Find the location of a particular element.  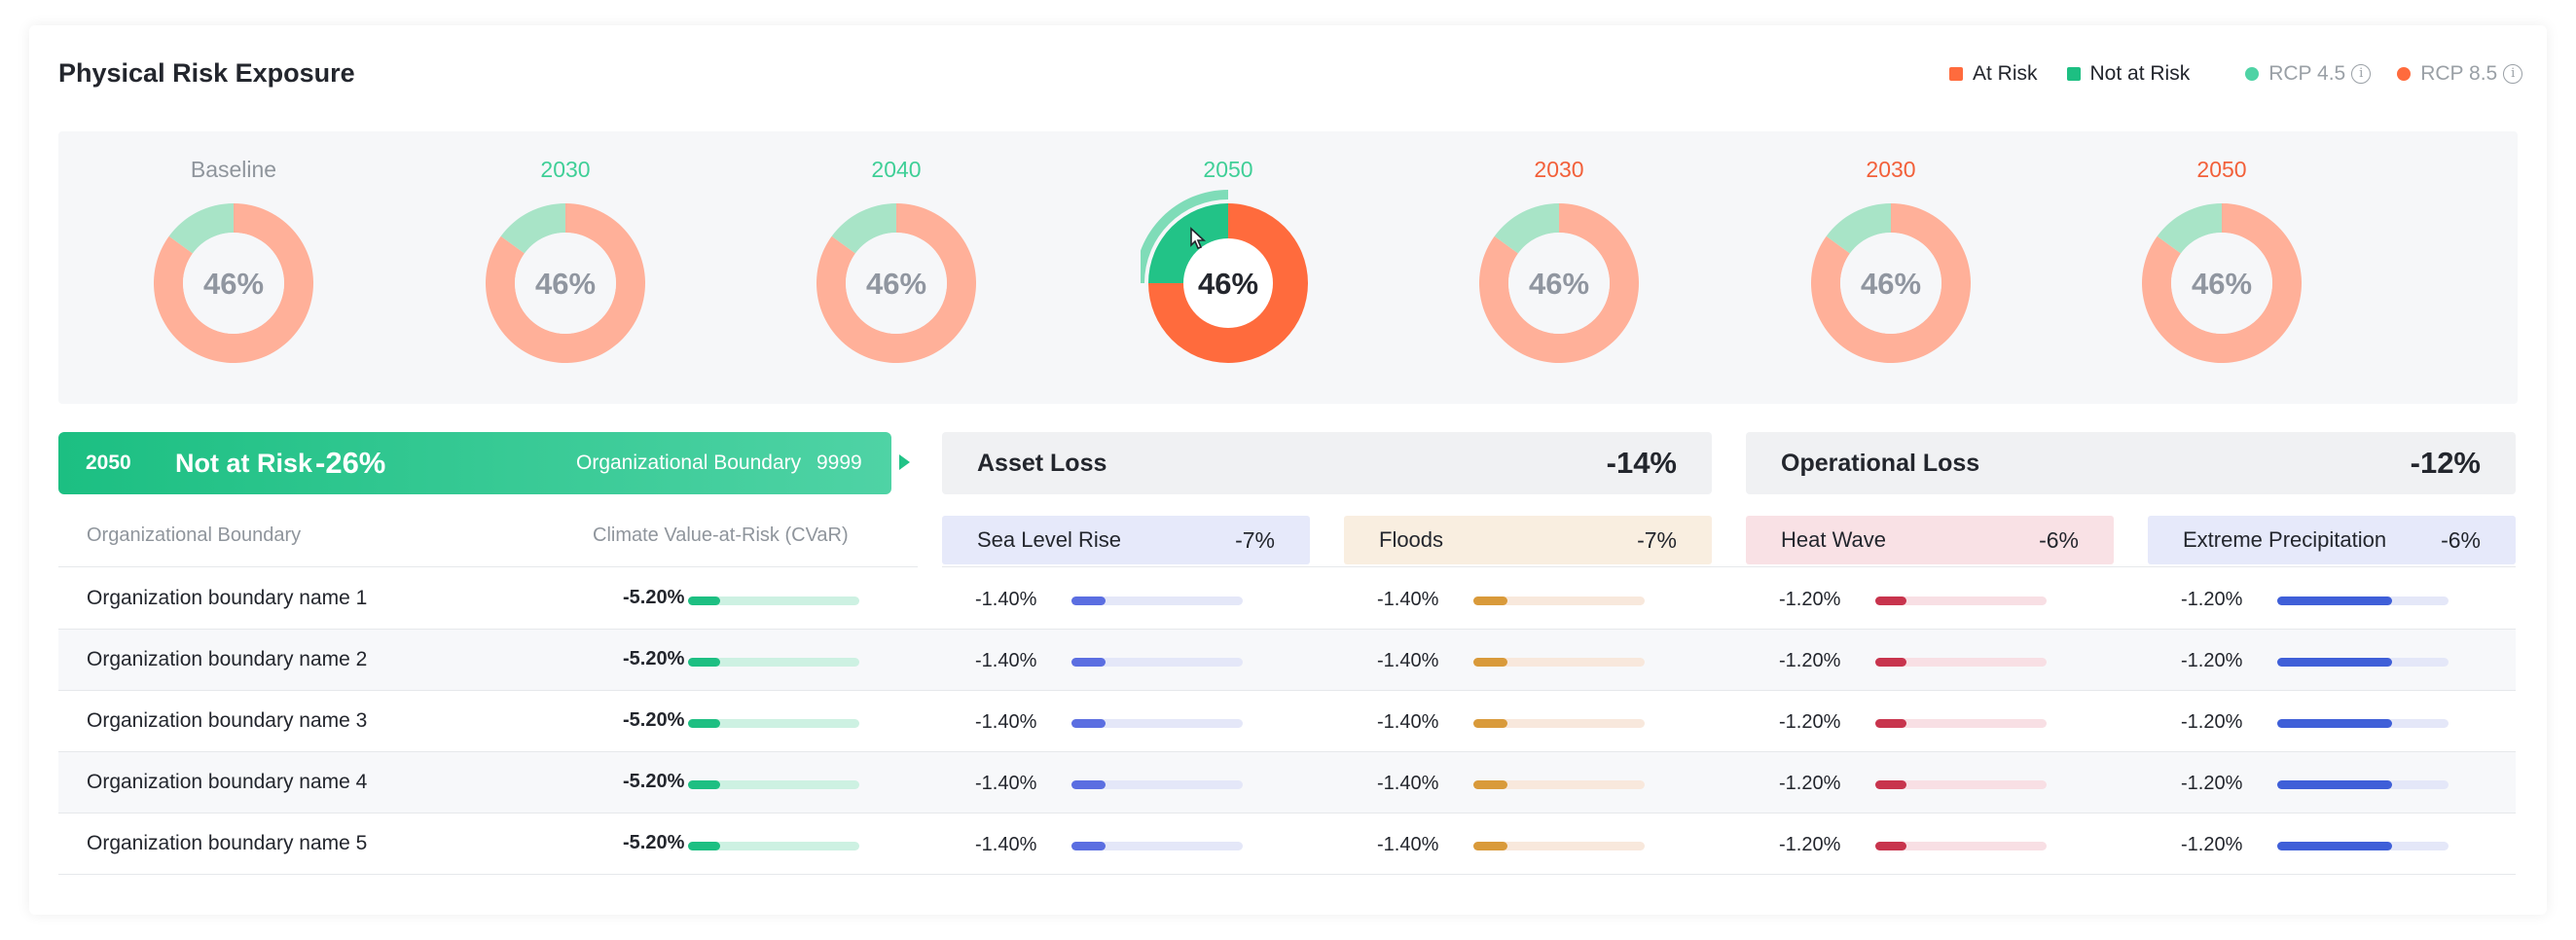

selection-boundary-label: Organizational Boundary is located at coordinates (689, 463).